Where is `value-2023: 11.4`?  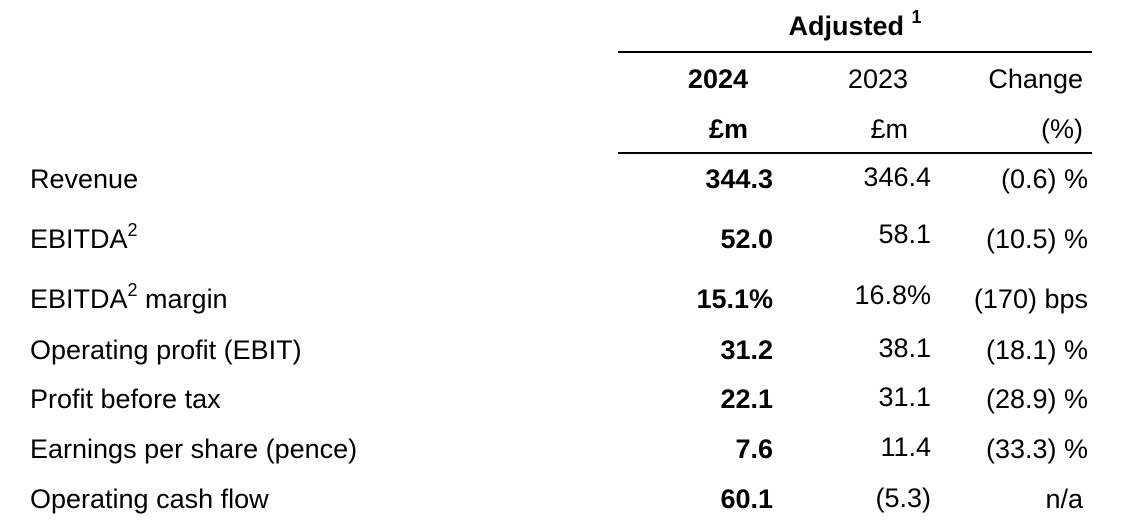
value-2023: 11.4 is located at coordinates (905, 447).